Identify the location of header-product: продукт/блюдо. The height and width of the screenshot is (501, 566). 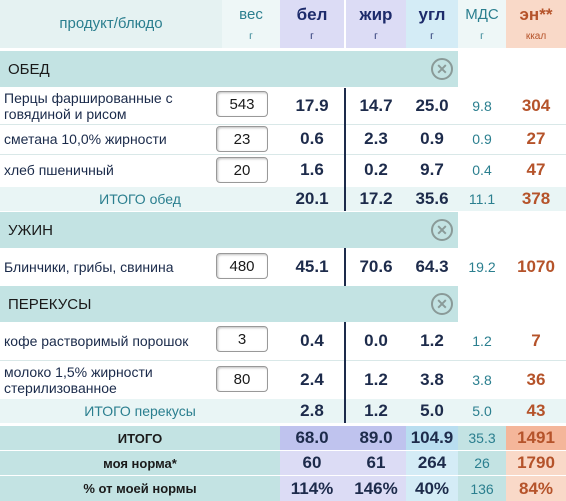
(111, 24).